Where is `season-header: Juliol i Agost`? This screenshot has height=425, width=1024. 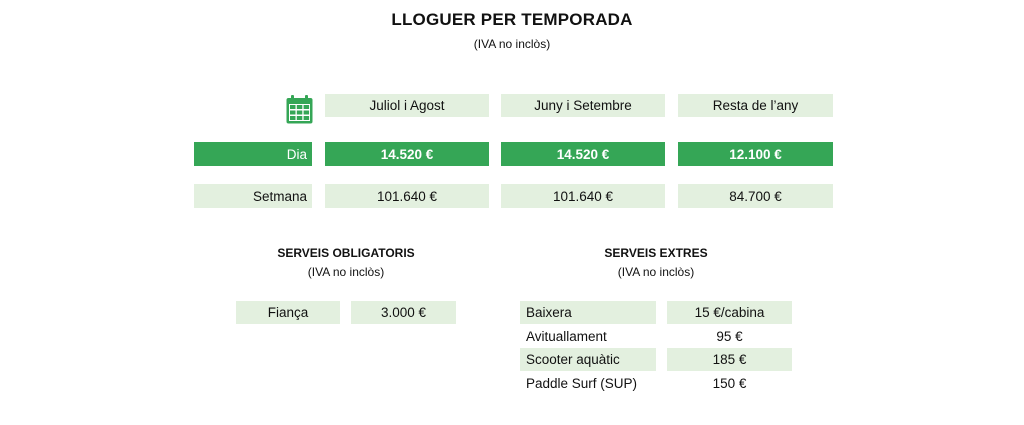 season-header: Juliol i Agost is located at coordinates (407, 105).